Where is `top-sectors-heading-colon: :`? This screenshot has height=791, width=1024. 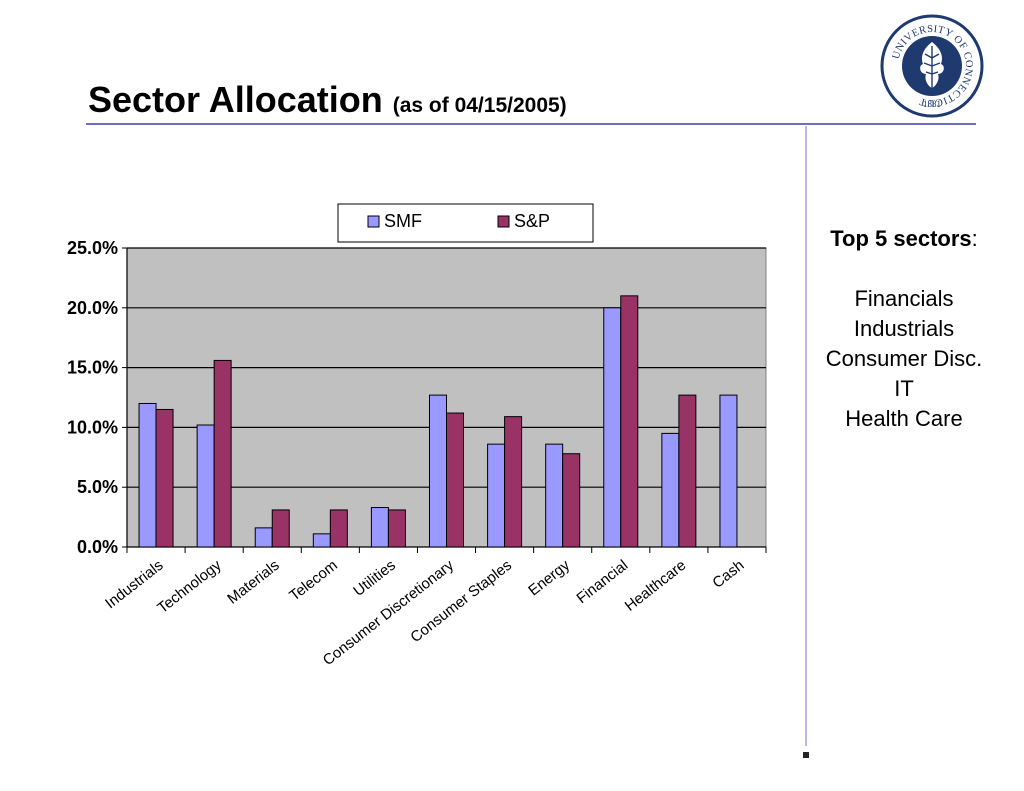
top-sectors-heading-colon: : is located at coordinates (974, 238).